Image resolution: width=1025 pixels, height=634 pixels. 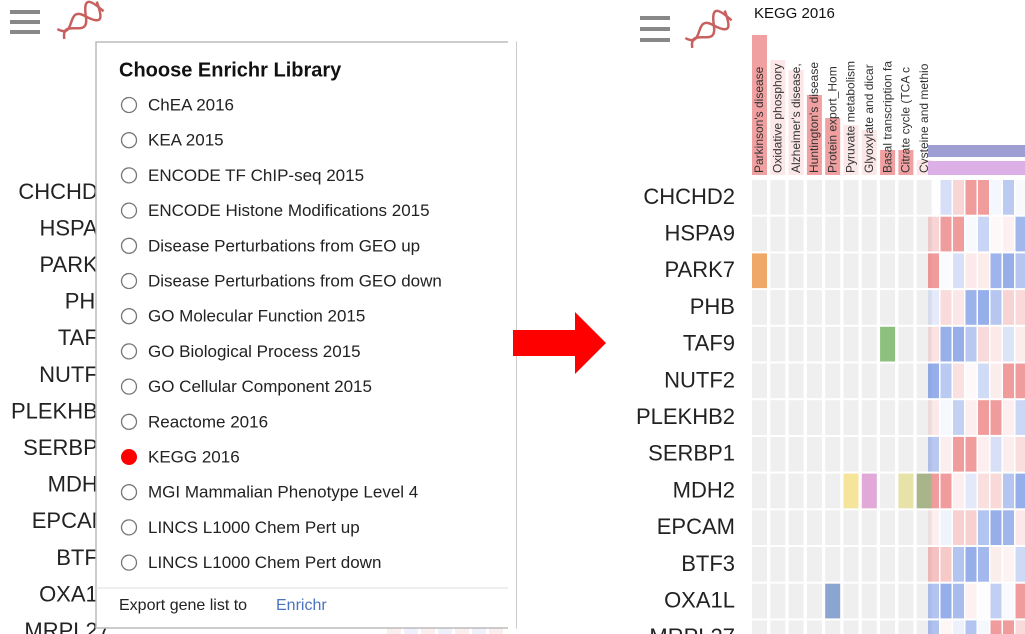 I want to click on hit-cell, so click(x=888, y=344).